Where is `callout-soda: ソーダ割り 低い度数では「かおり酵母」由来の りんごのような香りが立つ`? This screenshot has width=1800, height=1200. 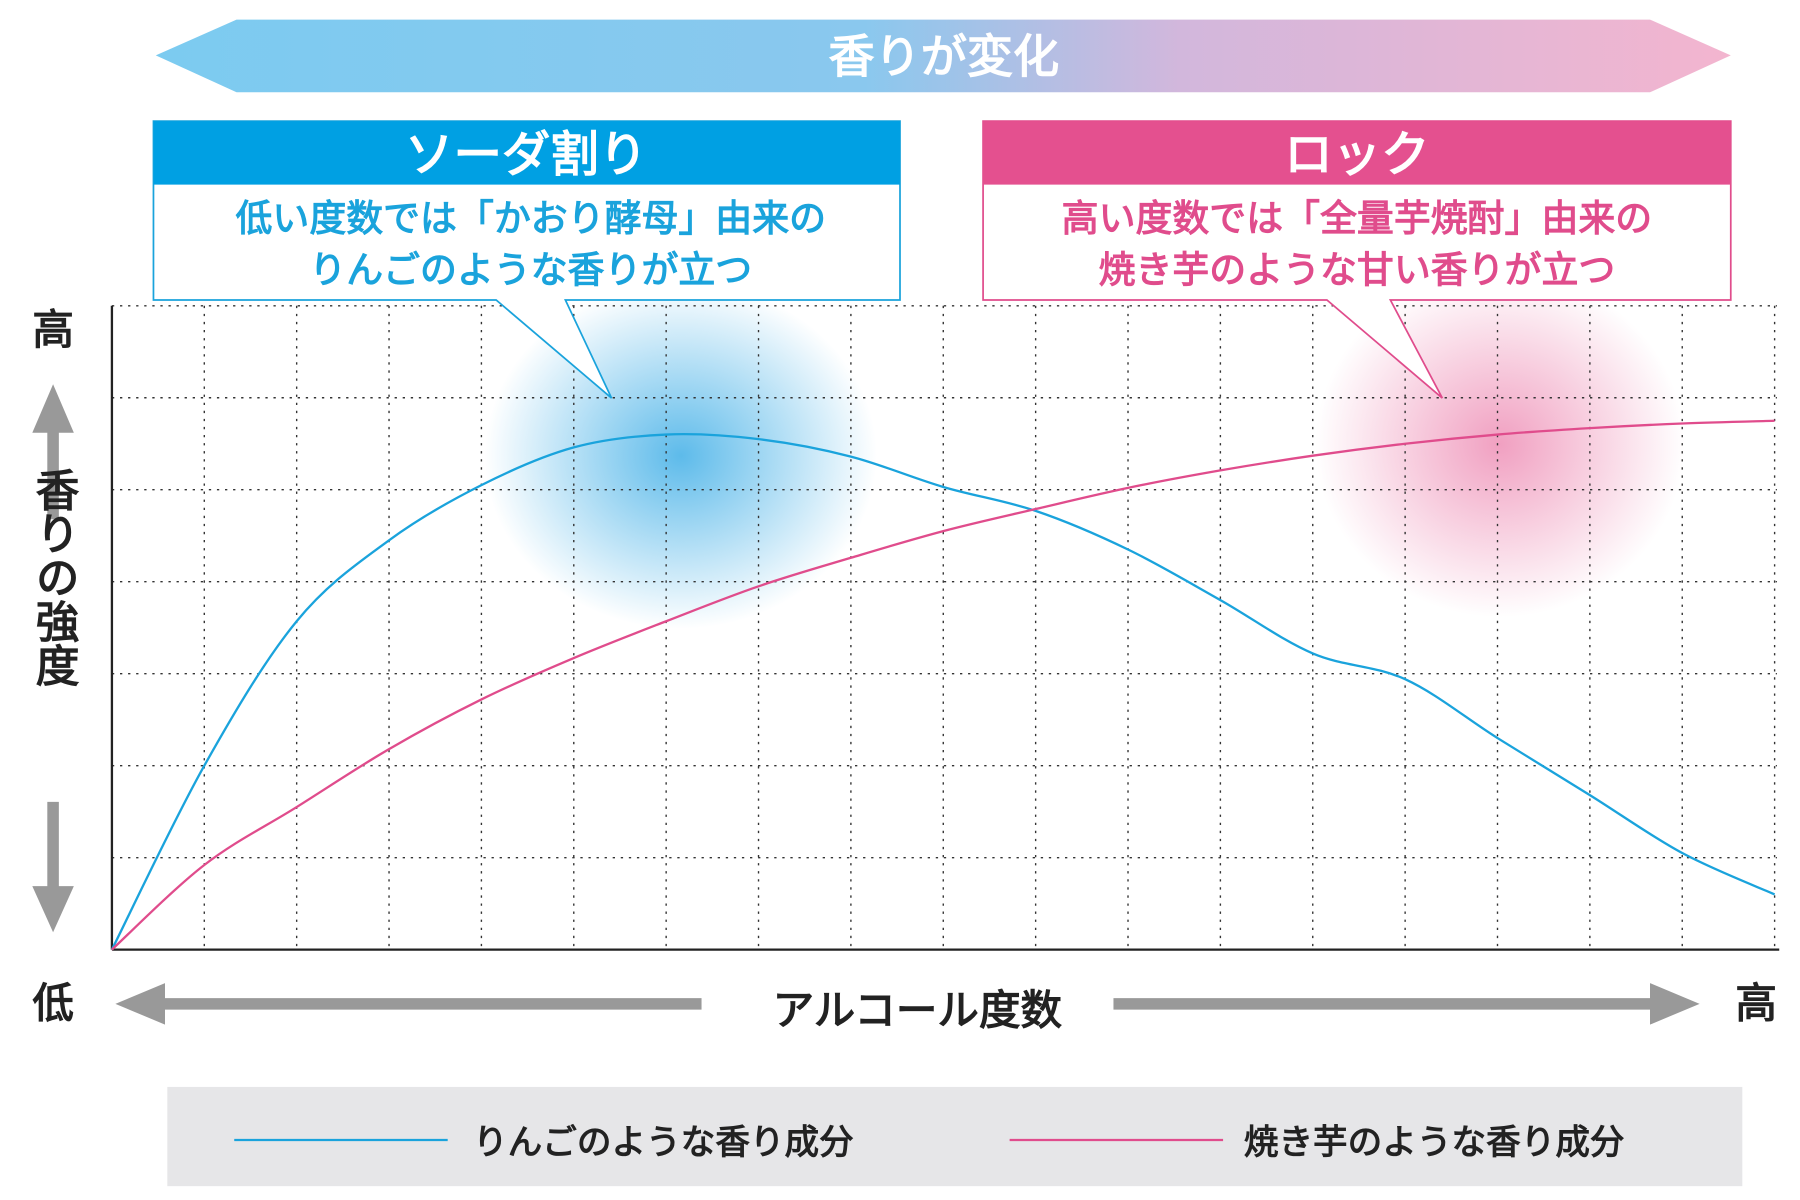
callout-soda: ソーダ割り 低い度数では「かおり酵母」由来の りんごのような香りが立つ is located at coordinates (526, 259).